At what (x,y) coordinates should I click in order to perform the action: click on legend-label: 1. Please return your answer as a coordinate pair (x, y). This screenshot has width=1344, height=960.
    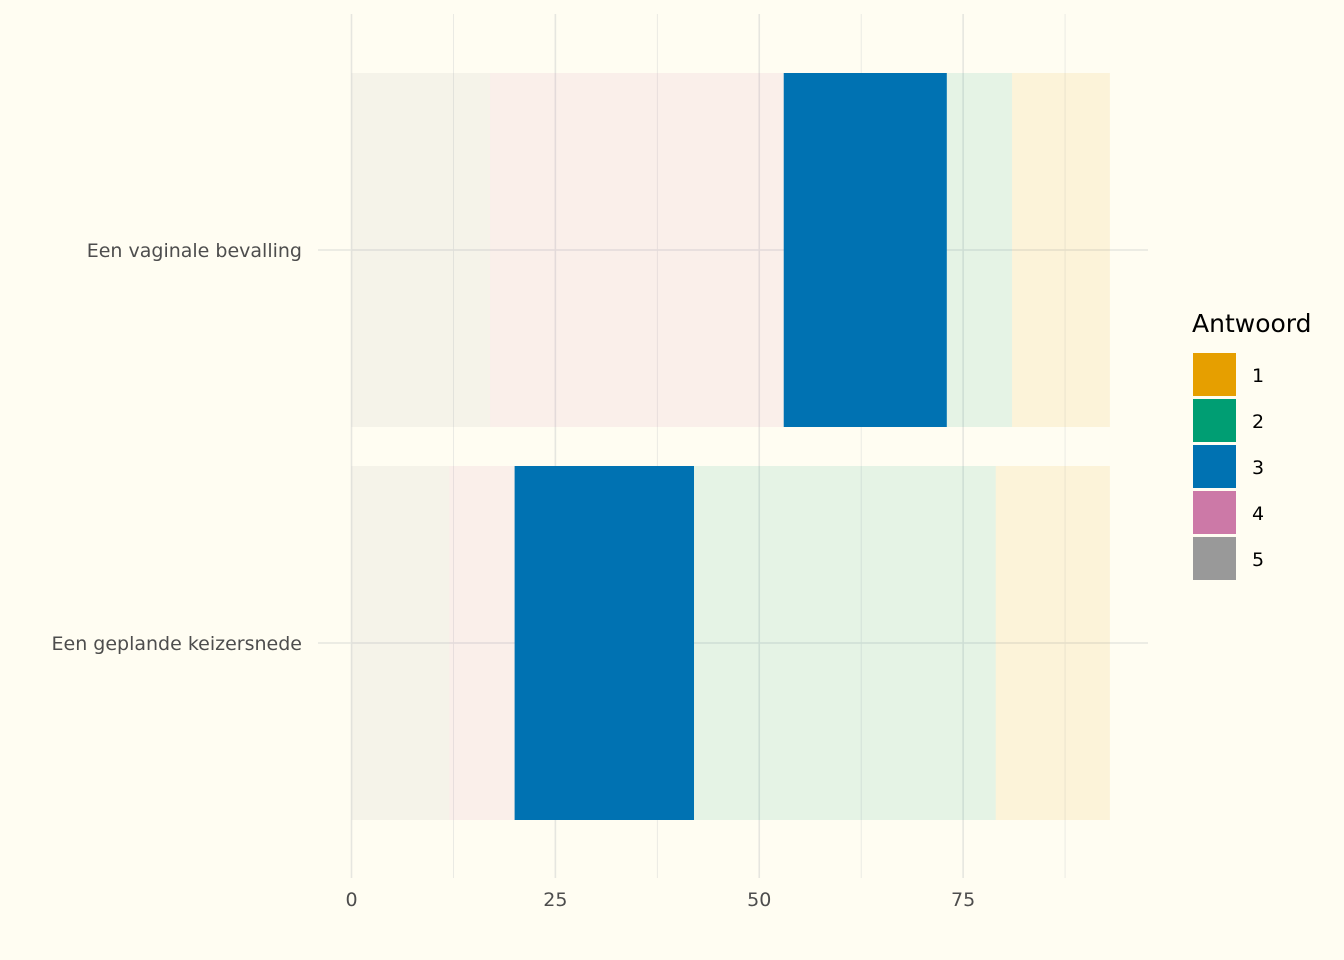
    Looking at the image, I should click on (1258, 376).